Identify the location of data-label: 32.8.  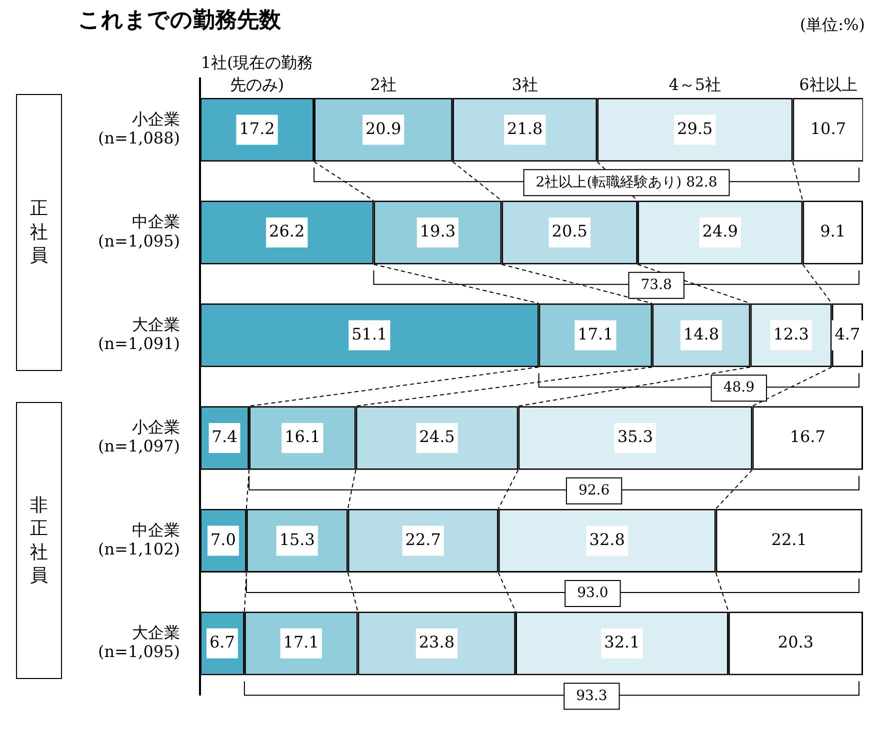
(607, 539).